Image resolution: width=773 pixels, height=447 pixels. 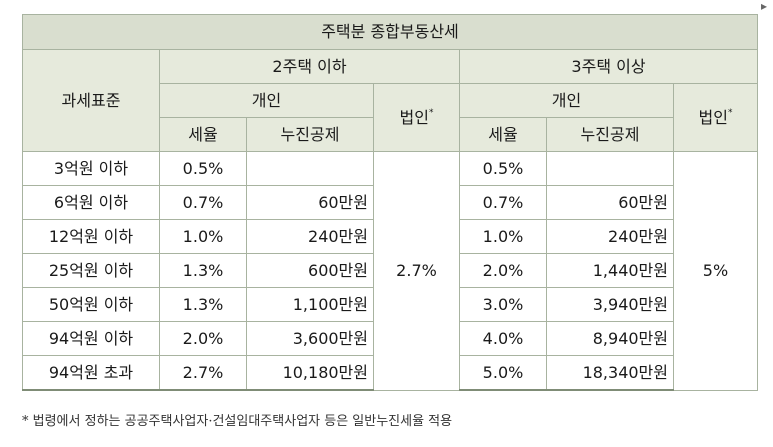 I want to click on deduction-low-cell: 60만원, so click(x=310, y=202).